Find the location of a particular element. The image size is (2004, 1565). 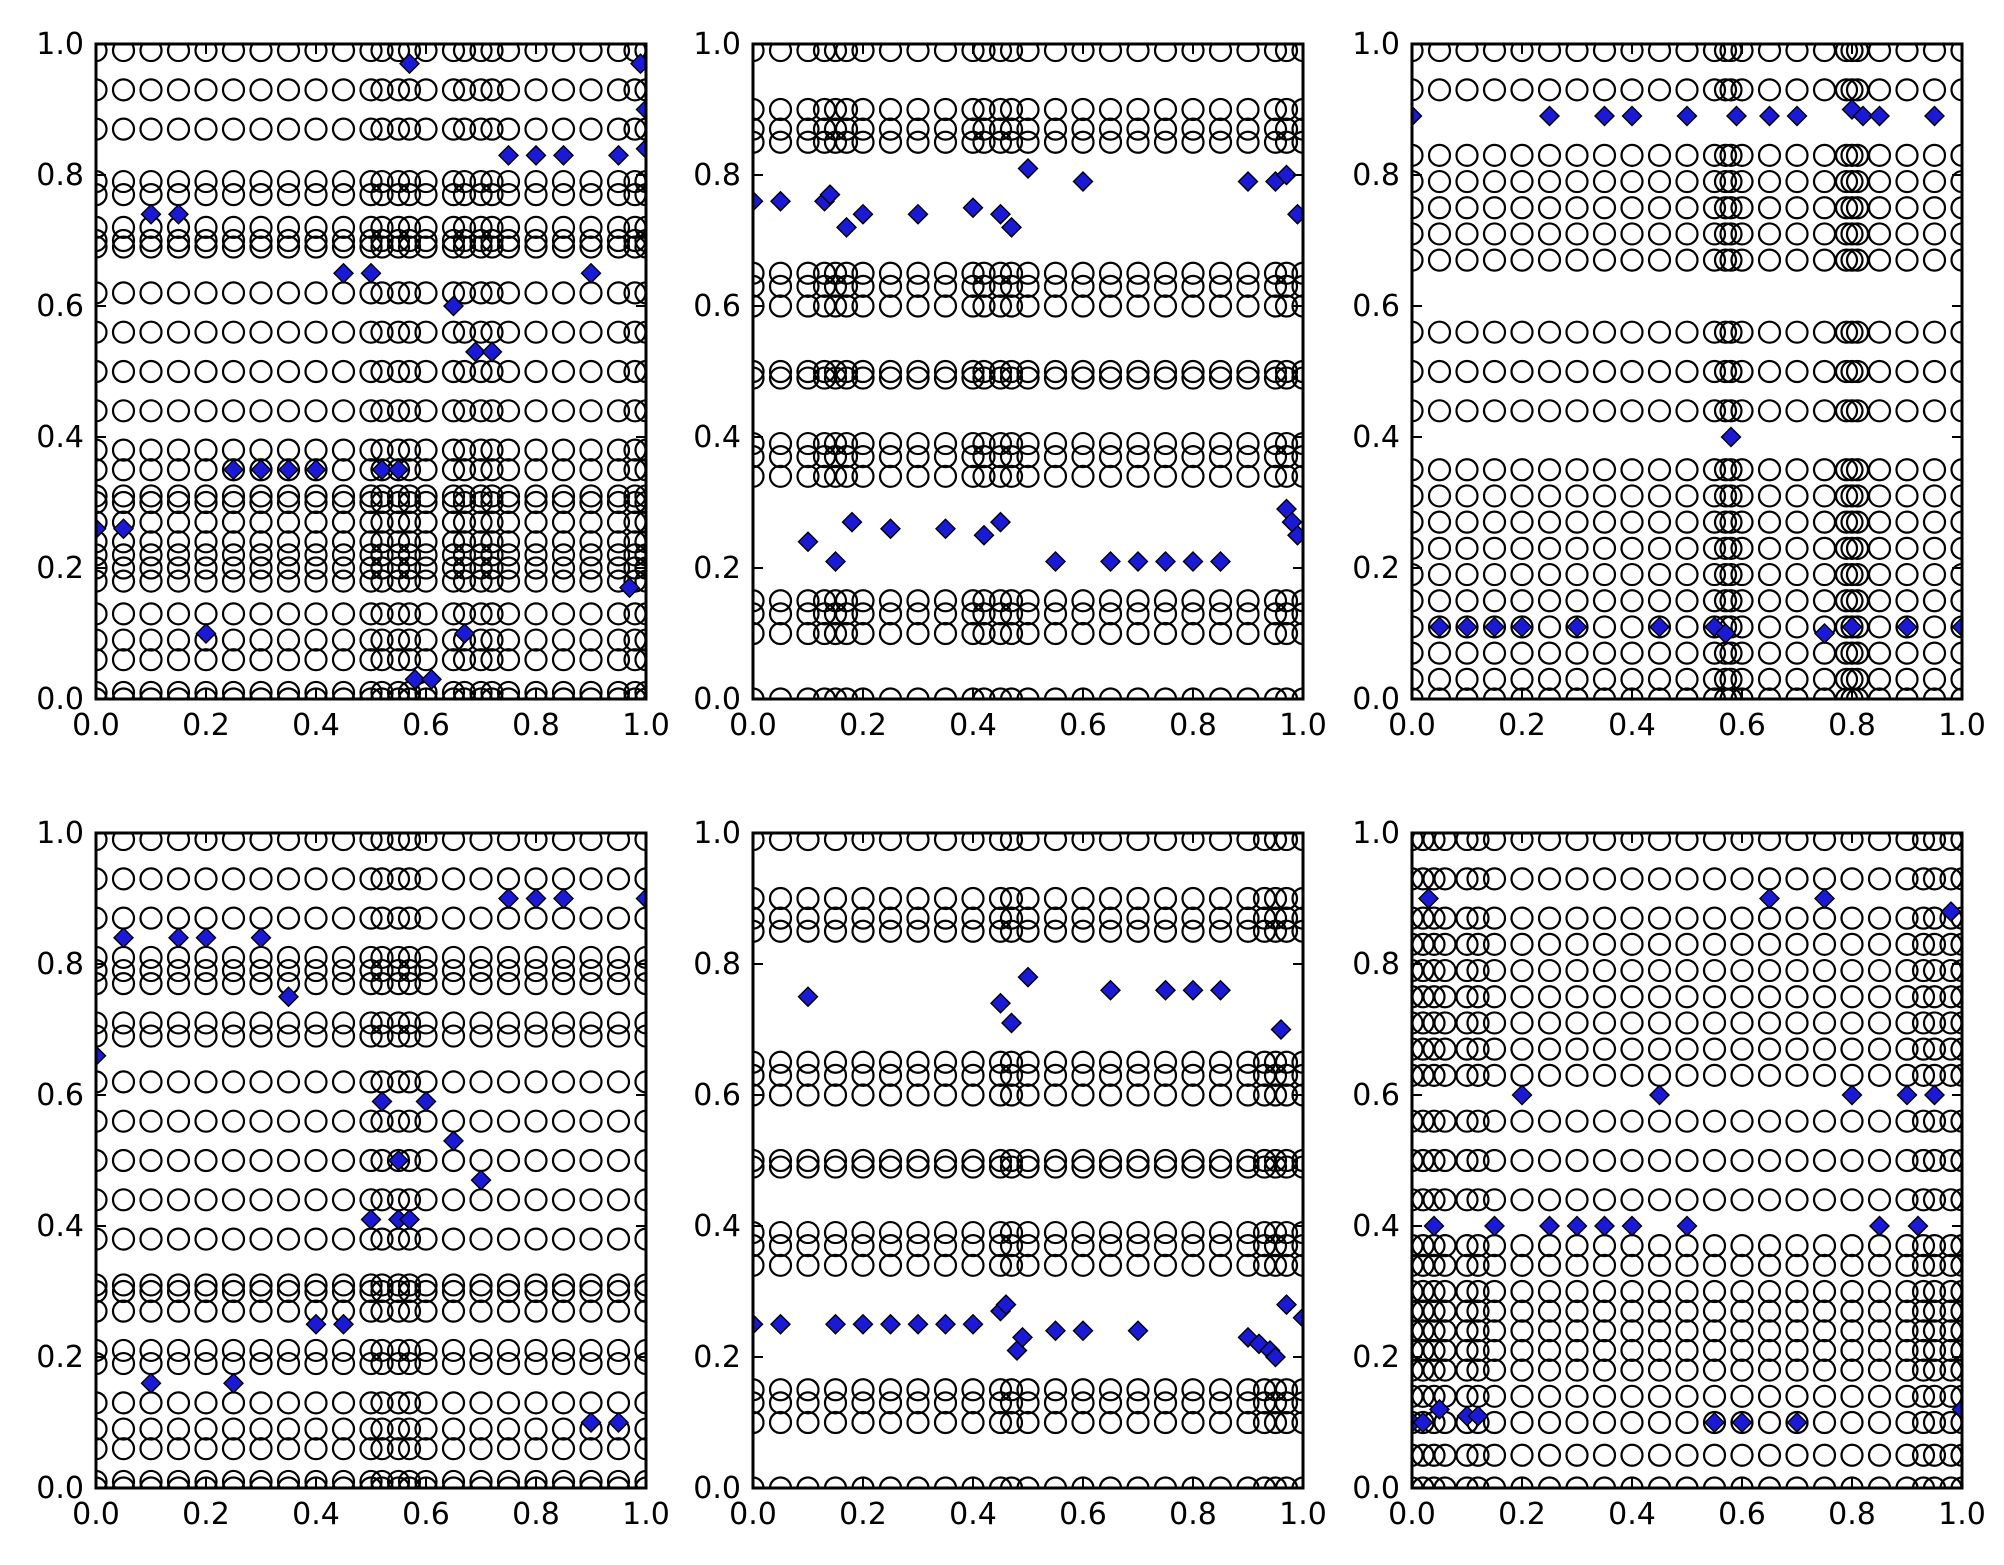

y-tick-label: 0.6 is located at coordinates (717, 1095).